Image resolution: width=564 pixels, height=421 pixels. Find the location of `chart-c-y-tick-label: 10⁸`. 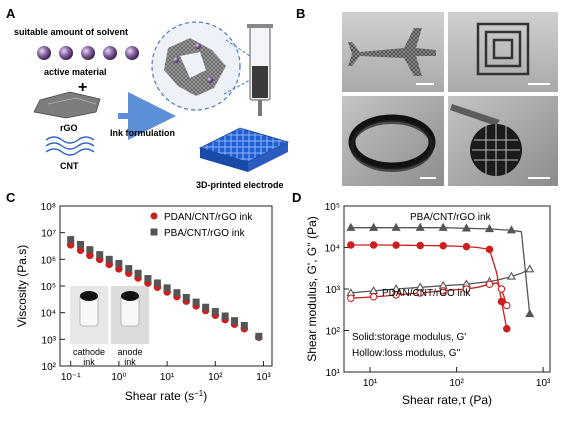

chart-c-y-tick-label: 10⁸ is located at coordinates (48, 207).